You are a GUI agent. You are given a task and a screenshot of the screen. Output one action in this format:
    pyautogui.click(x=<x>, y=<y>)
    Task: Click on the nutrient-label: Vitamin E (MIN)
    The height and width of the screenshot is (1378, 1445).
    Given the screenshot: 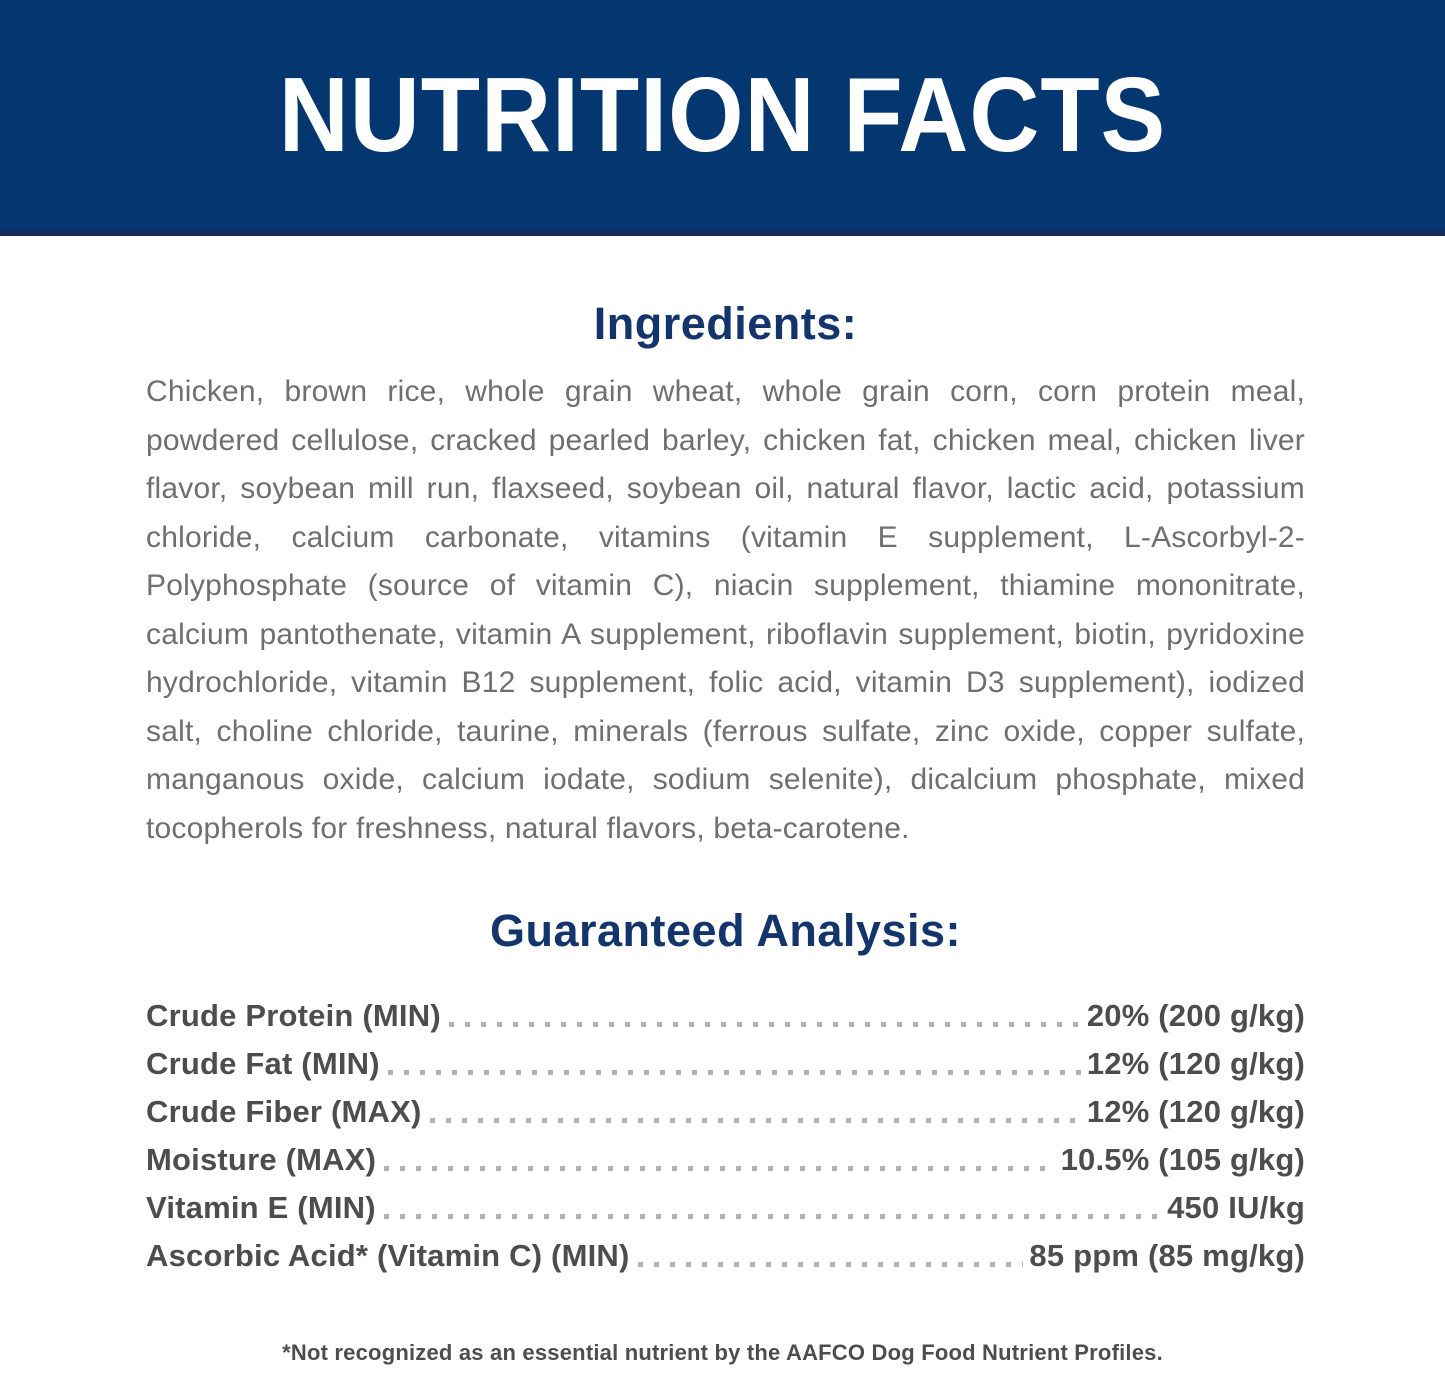 What is the action you would take?
    pyautogui.click(x=261, y=1207)
    